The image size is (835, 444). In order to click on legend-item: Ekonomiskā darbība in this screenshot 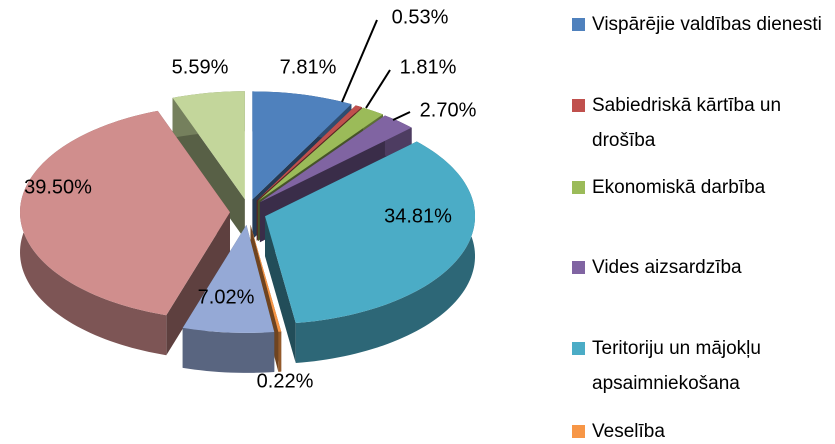, I will do `click(701, 187)`.